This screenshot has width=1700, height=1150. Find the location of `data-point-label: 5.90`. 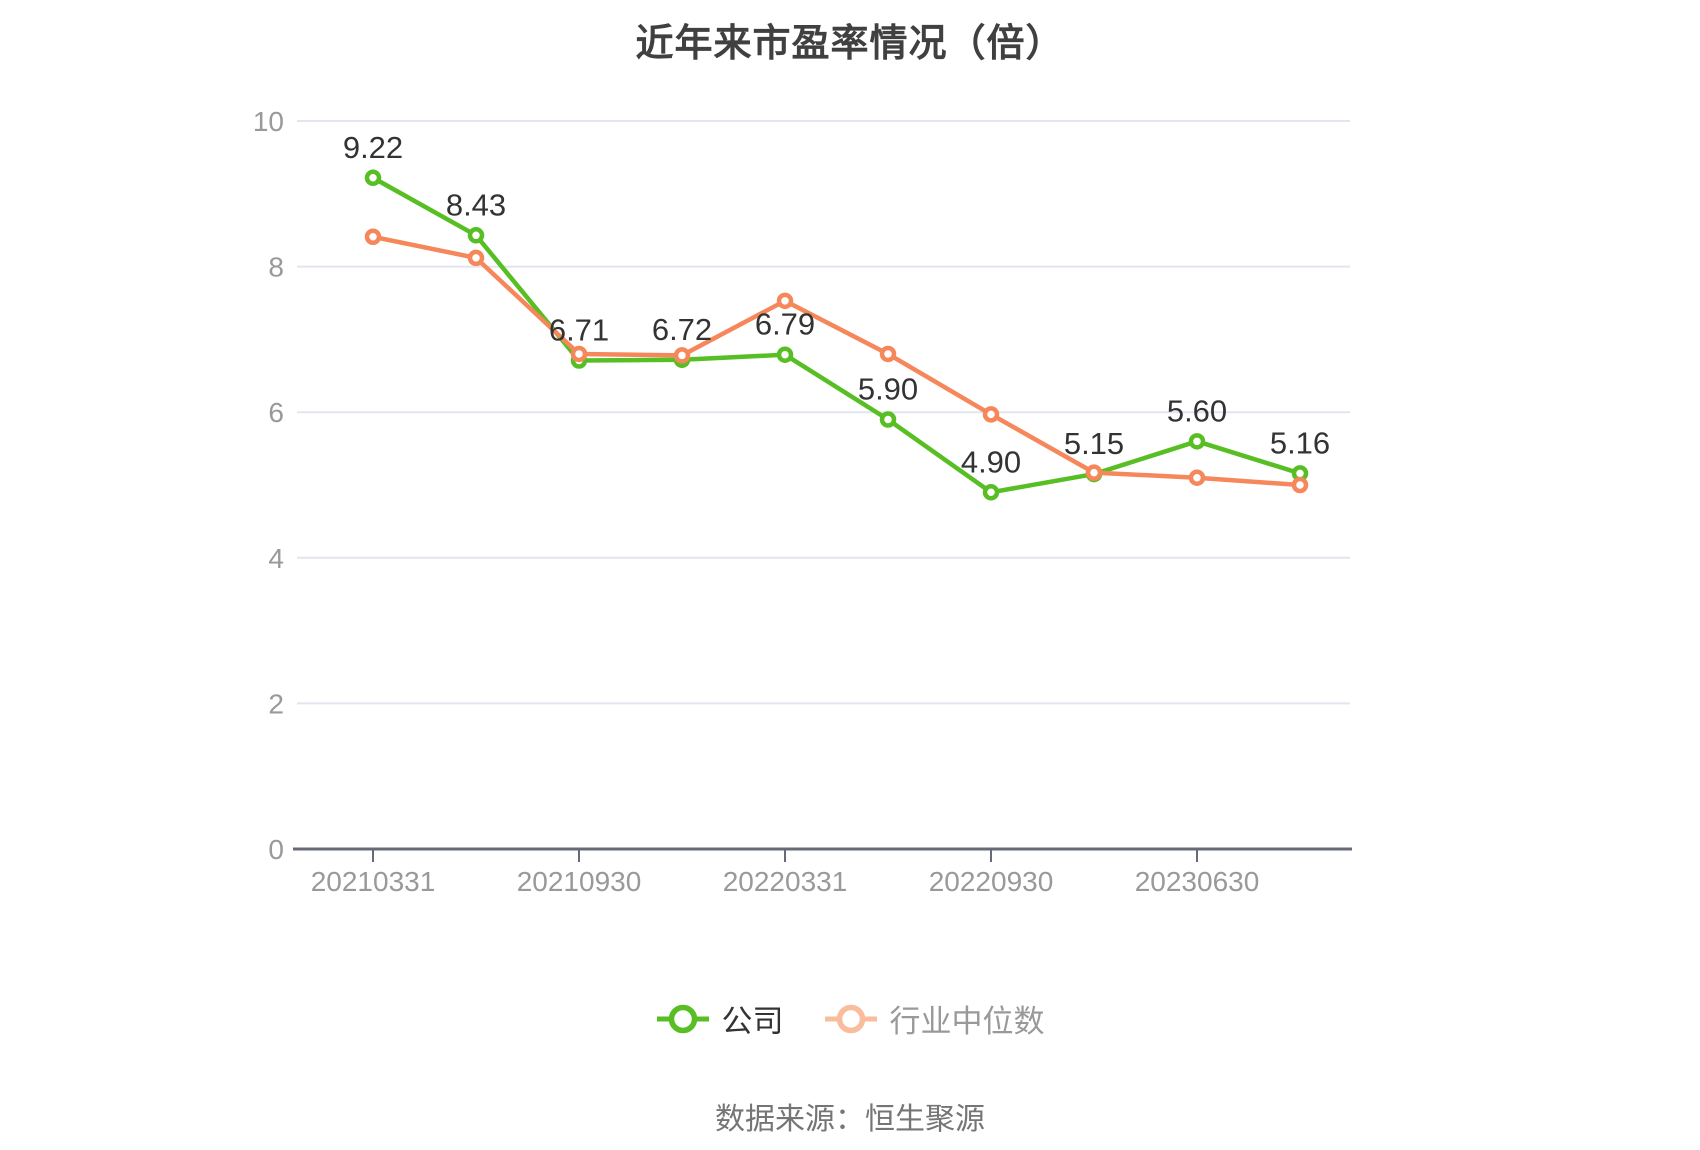

data-point-label: 5.90 is located at coordinates (888, 388).